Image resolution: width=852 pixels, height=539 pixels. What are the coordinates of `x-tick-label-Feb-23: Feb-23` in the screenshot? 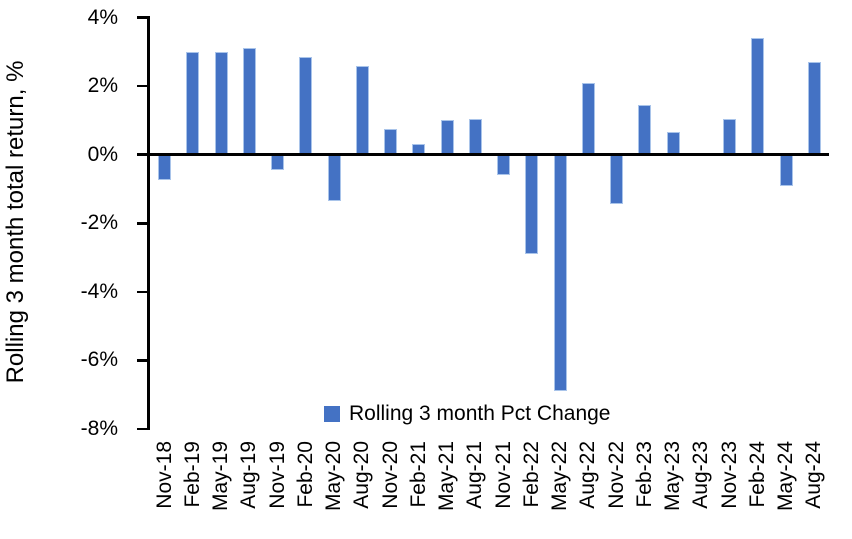 It's located at (644, 474).